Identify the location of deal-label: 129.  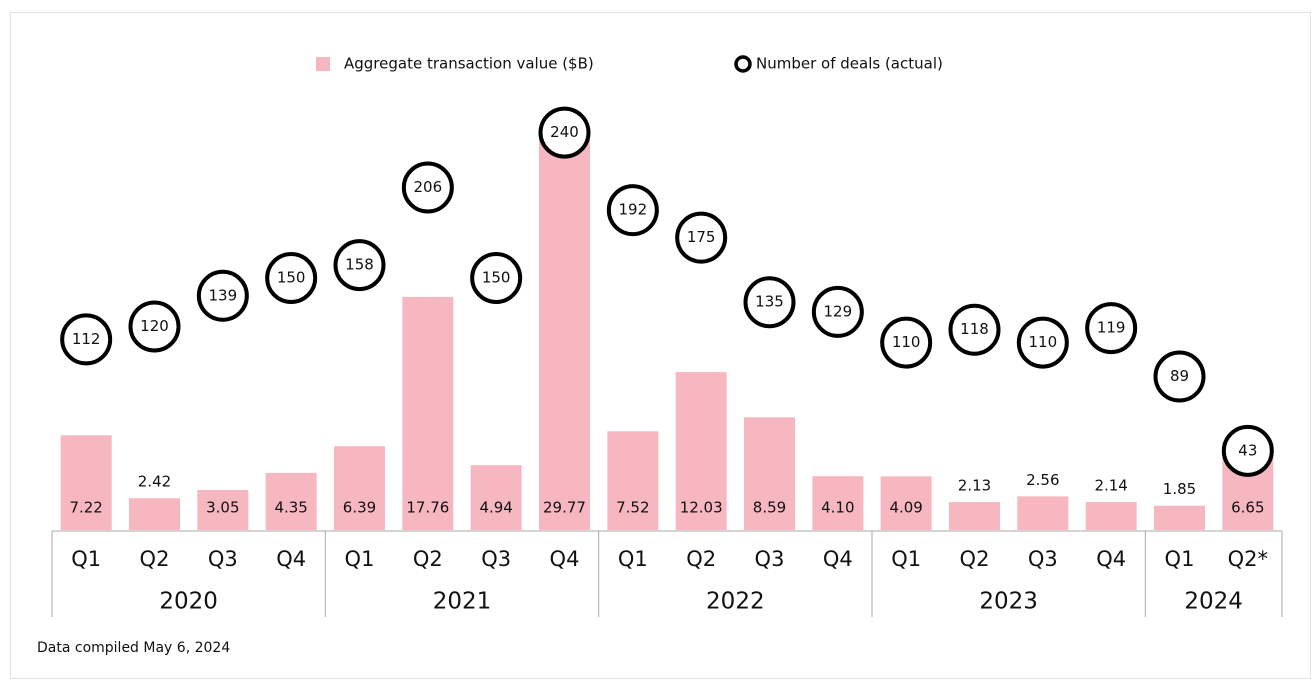
(838, 311).